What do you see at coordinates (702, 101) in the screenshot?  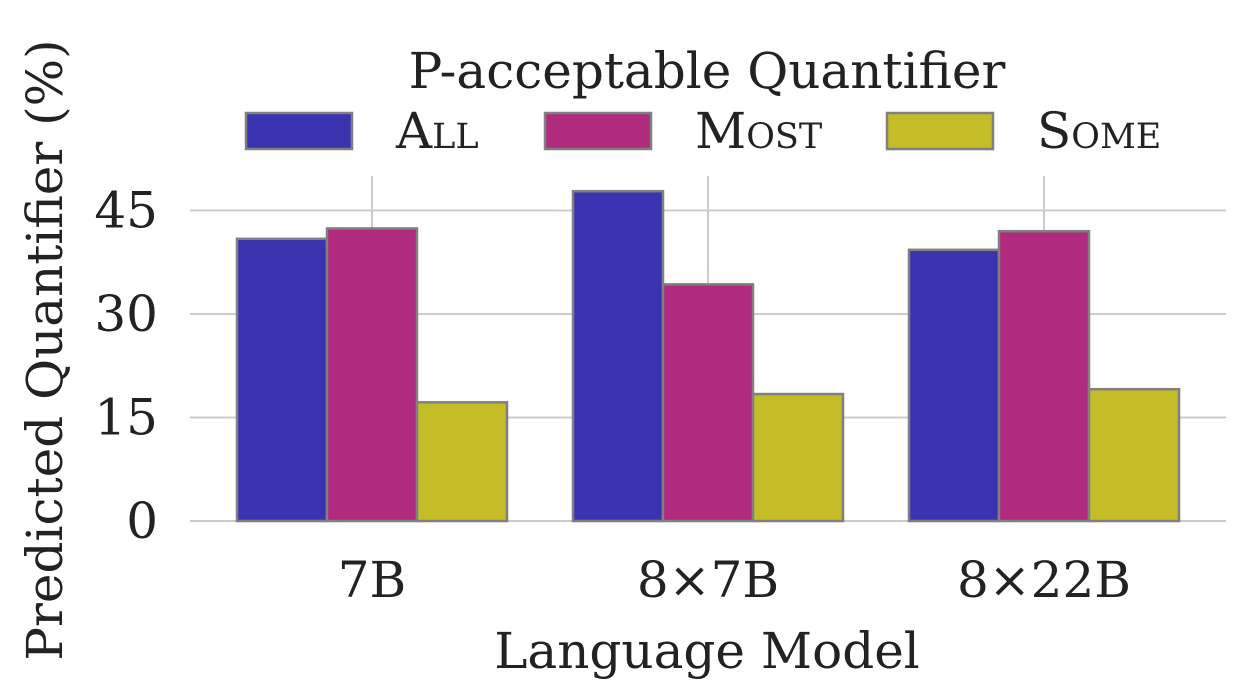 I see `legend: P-acceptable Quantifier All Most Some` at bounding box center [702, 101].